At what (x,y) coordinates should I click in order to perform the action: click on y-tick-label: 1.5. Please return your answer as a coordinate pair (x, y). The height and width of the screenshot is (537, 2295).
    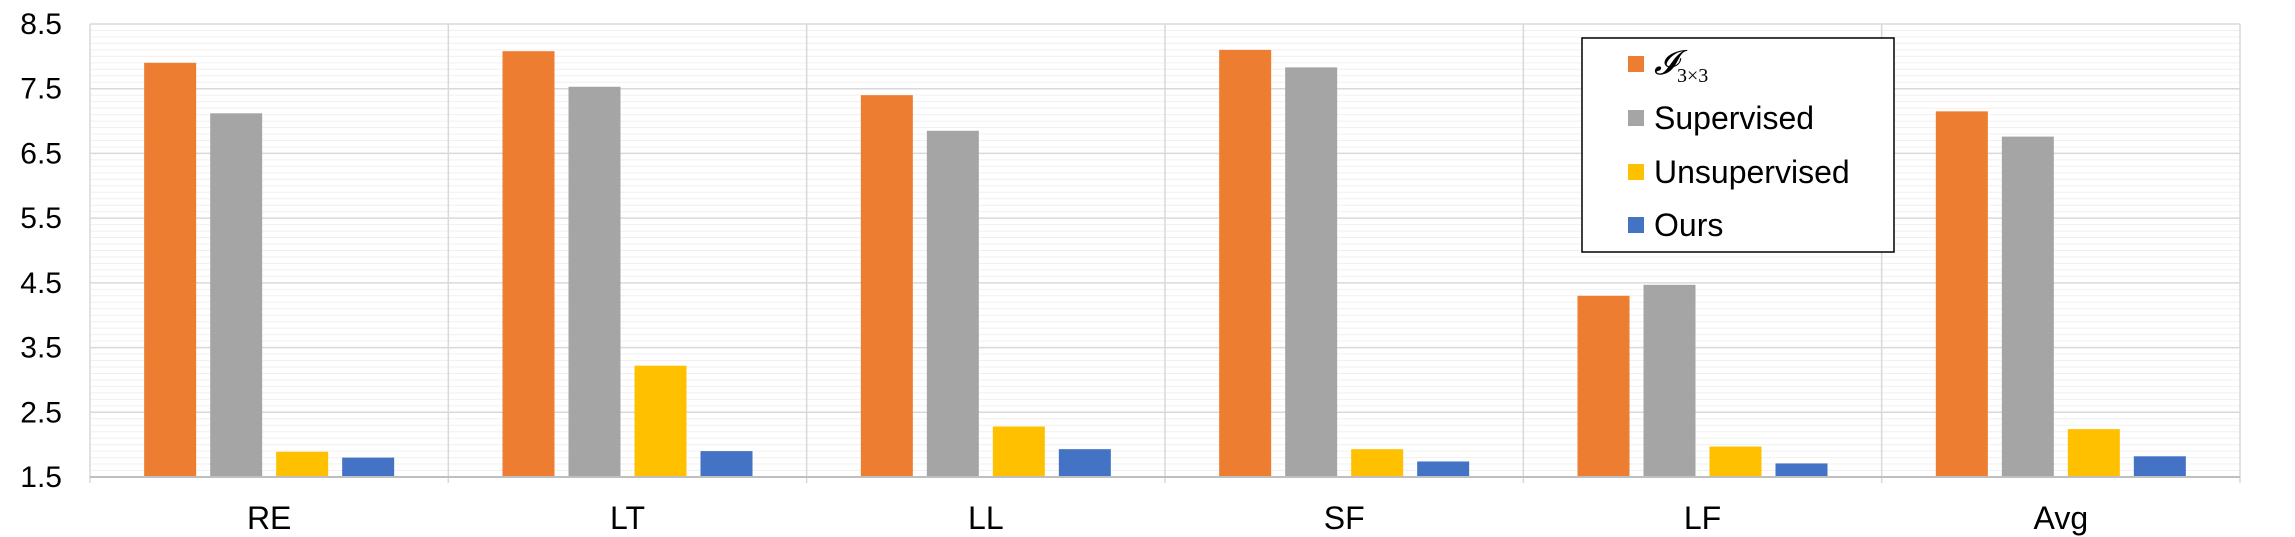
    Looking at the image, I should click on (41, 477).